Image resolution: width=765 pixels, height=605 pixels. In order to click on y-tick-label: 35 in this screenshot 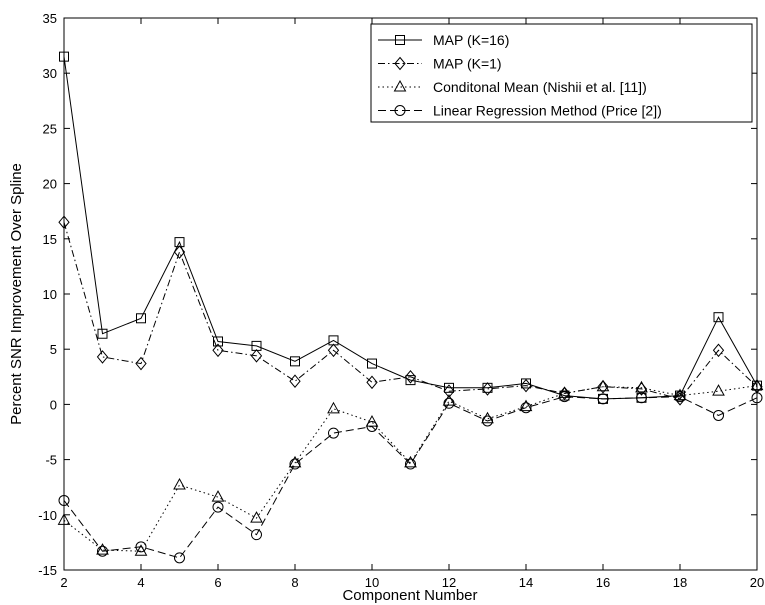, I will do `click(50, 18)`.